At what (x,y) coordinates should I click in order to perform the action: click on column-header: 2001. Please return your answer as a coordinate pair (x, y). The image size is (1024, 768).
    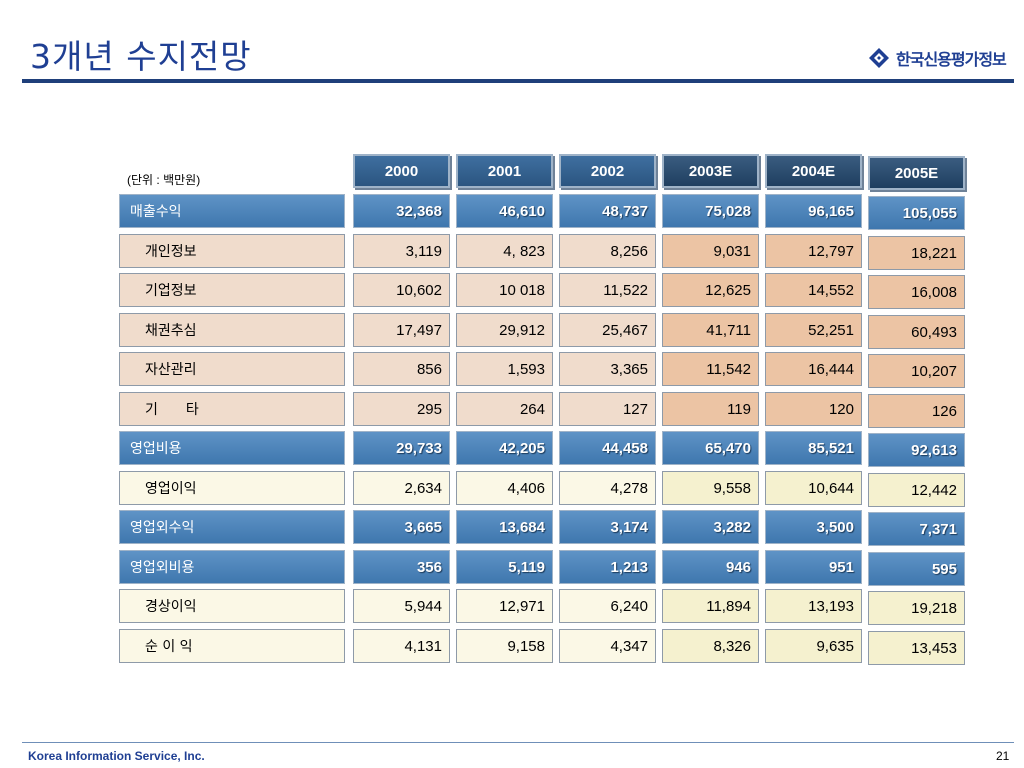
    Looking at the image, I should click on (504, 171).